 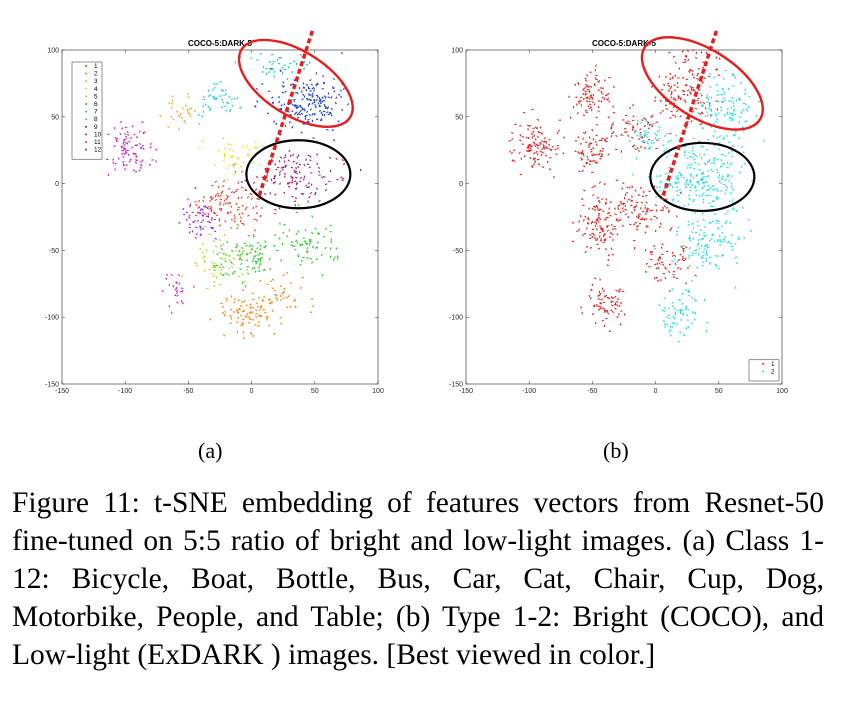 I want to click on x-tick-label: -100, so click(x=125, y=391).